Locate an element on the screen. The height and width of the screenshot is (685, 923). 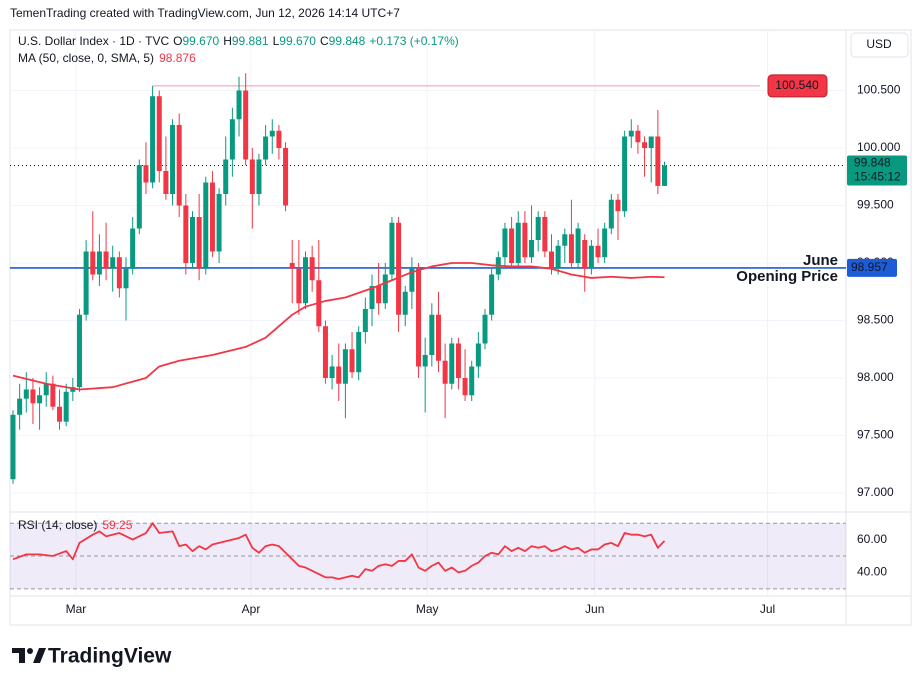
rsi-tick-label: 40.00 is located at coordinates (872, 572).